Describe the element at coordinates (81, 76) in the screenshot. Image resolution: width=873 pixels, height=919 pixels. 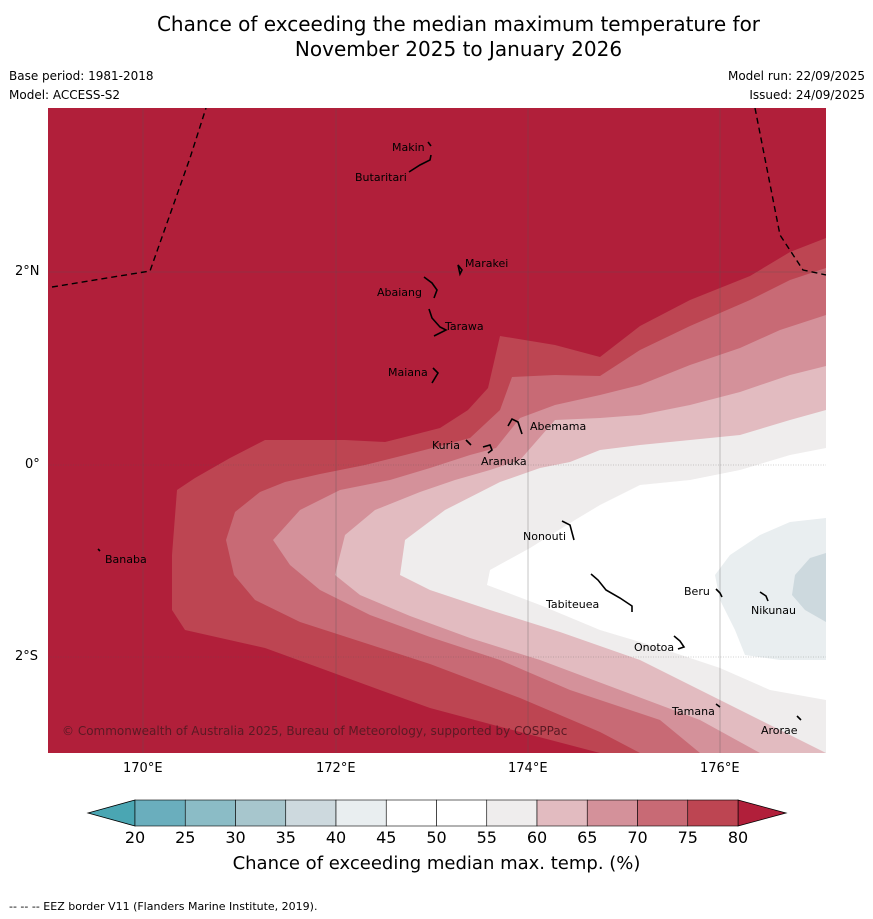
I see `base-period: Base period: 1981-2018` at that location.